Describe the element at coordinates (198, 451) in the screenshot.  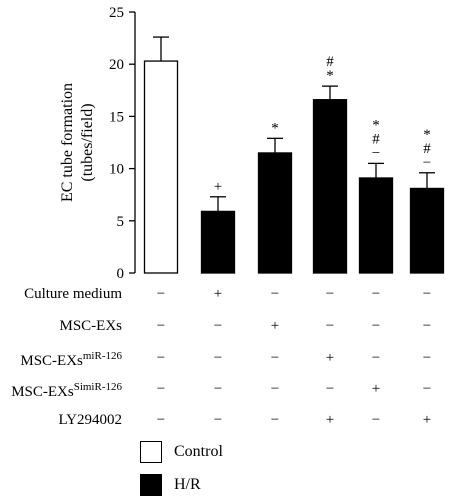
I see `legend-label: Control` at that location.